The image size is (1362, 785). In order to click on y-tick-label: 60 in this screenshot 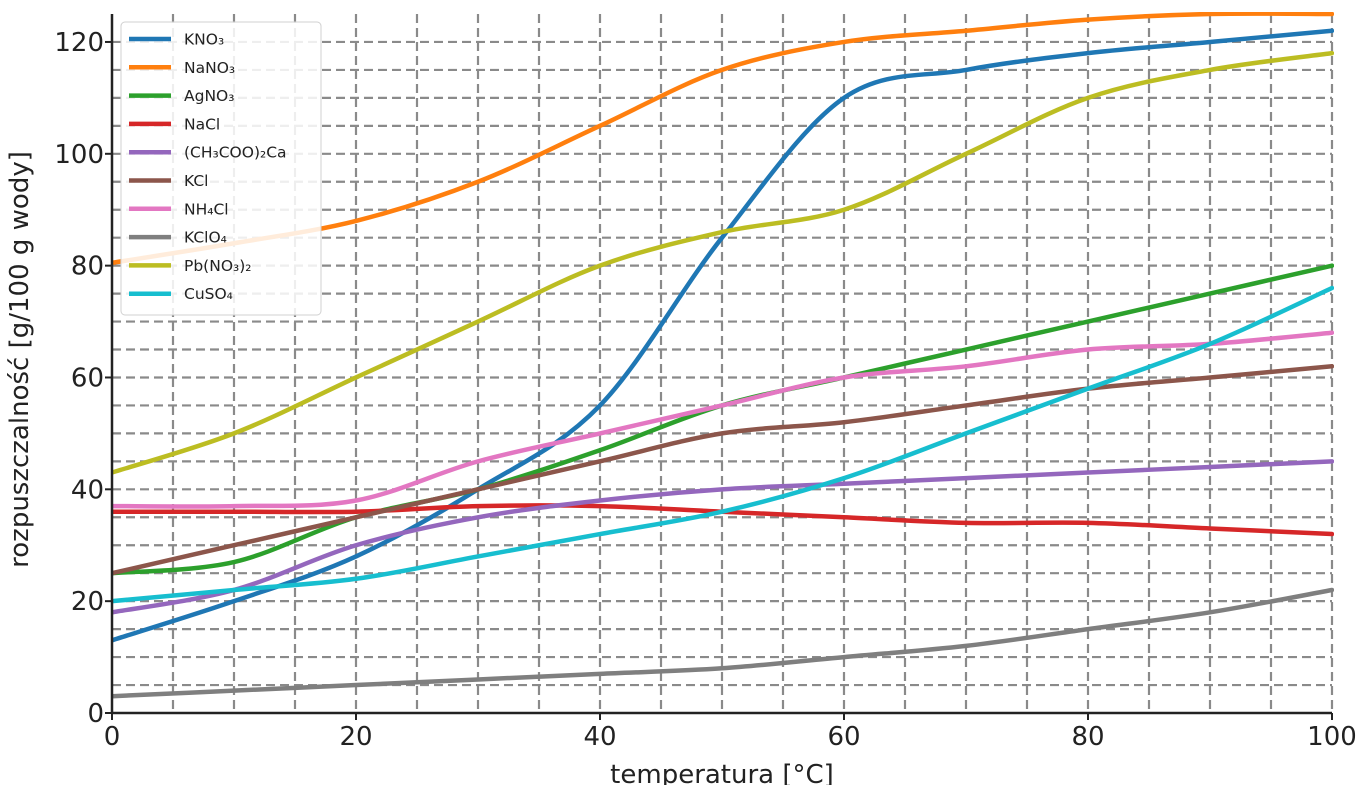, I will do `click(87, 378)`.